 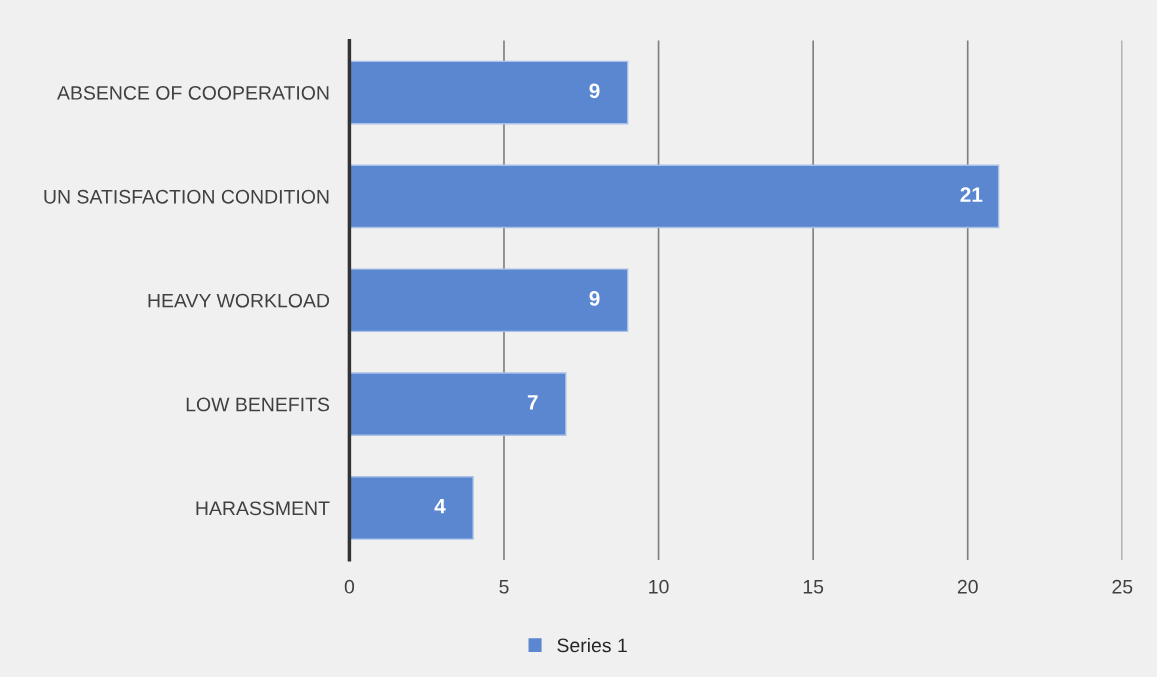 I want to click on x-tick-label: 0, so click(x=349, y=586).